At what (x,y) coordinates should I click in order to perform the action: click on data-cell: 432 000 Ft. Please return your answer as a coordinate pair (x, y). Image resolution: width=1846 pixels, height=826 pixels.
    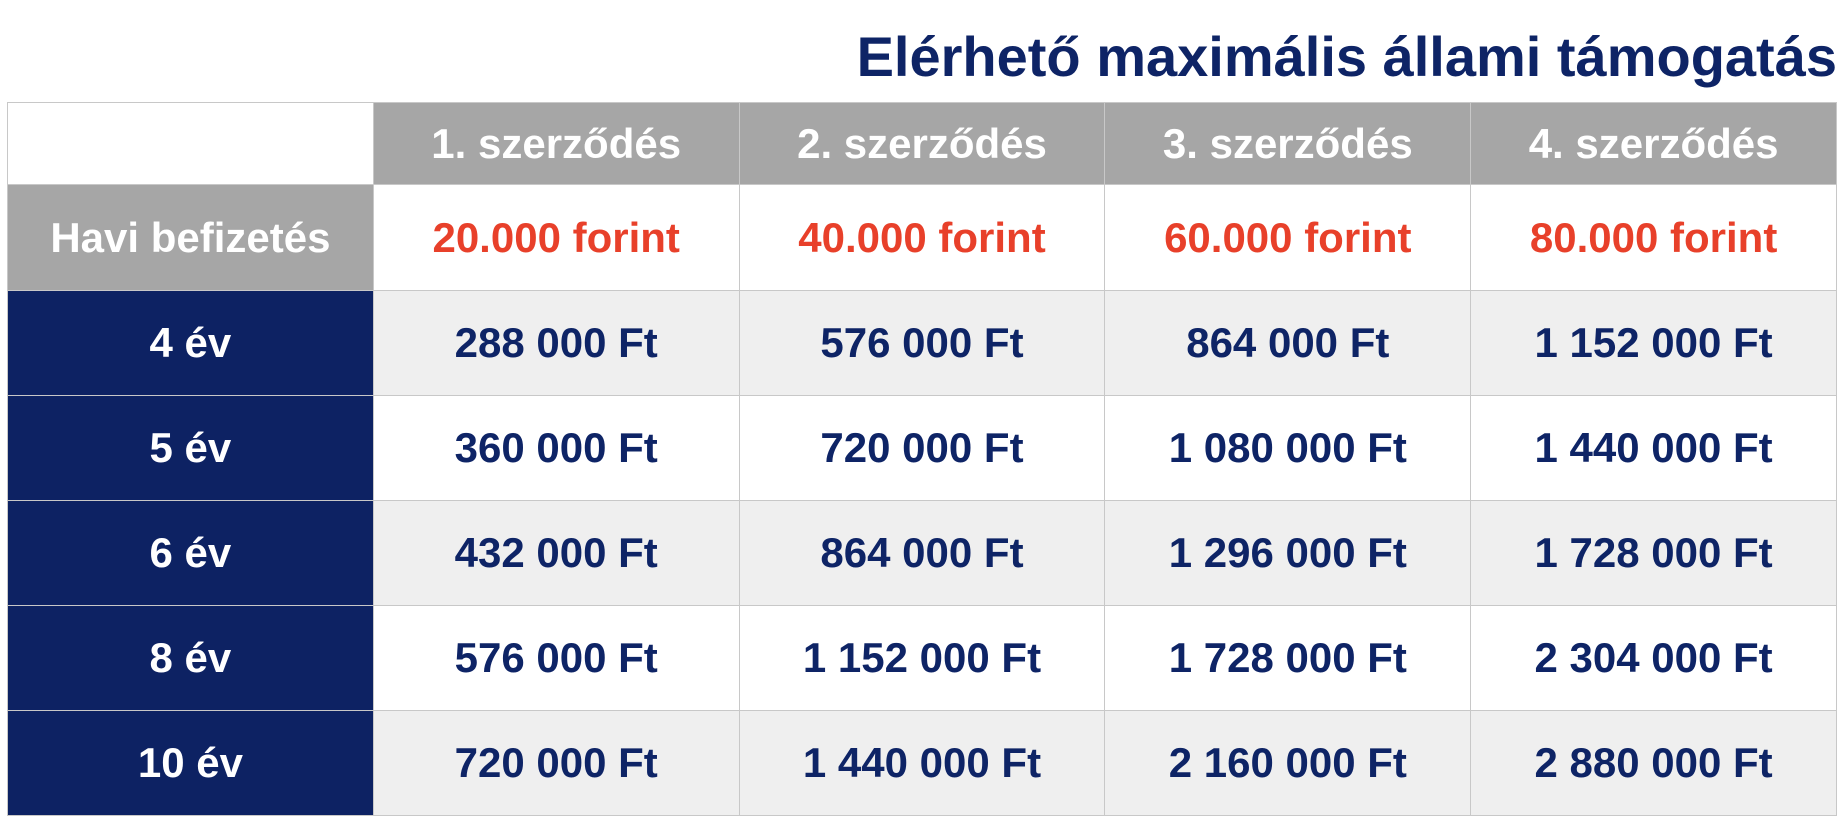
    Looking at the image, I should click on (556, 553).